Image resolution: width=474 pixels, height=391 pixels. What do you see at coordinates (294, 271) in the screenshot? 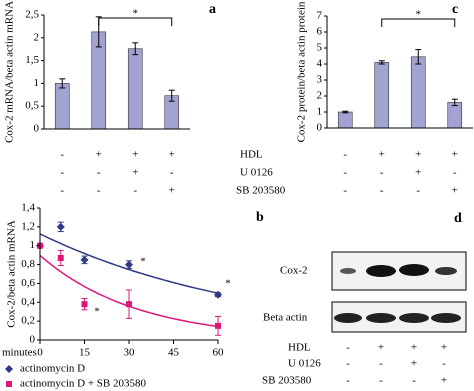
I see `blot-row-label: Cox-2` at bounding box center [294, 271].